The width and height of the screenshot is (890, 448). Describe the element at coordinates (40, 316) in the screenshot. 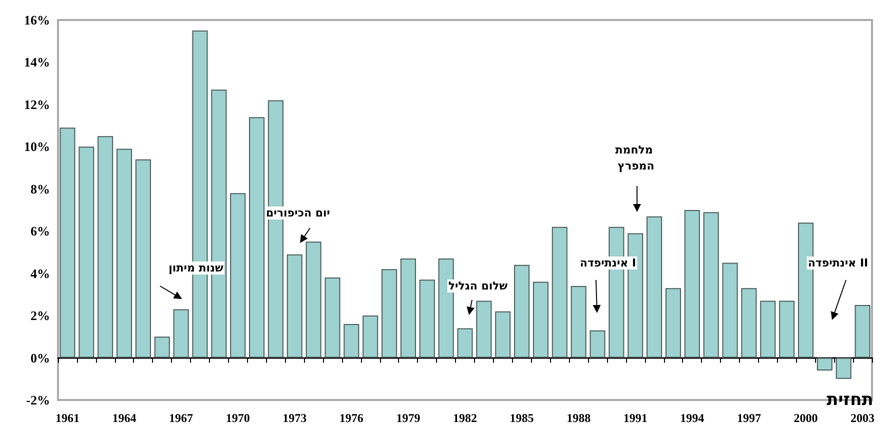

I see `y-tick-label: 2%` at that location.